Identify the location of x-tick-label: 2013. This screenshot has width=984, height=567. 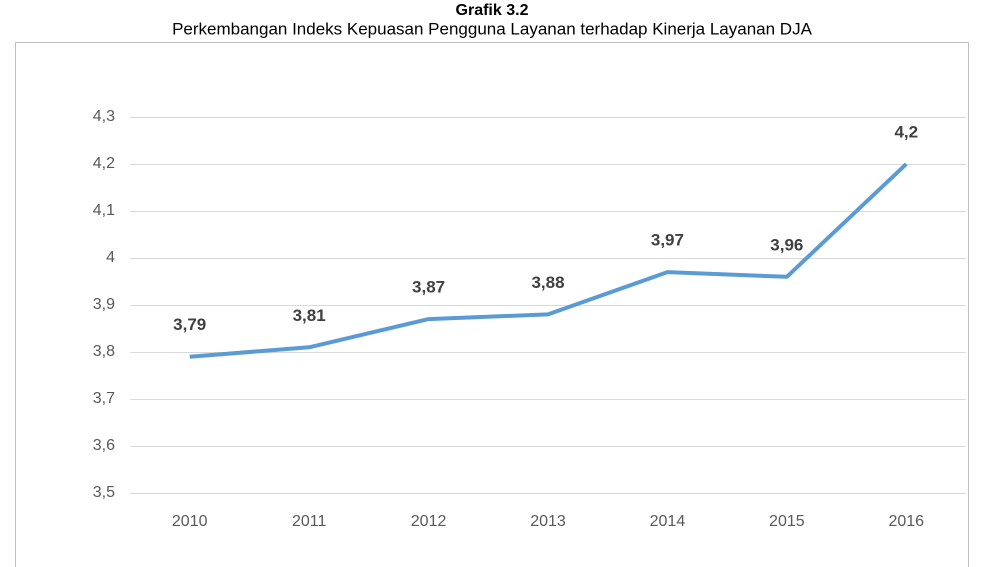
(548, 521).